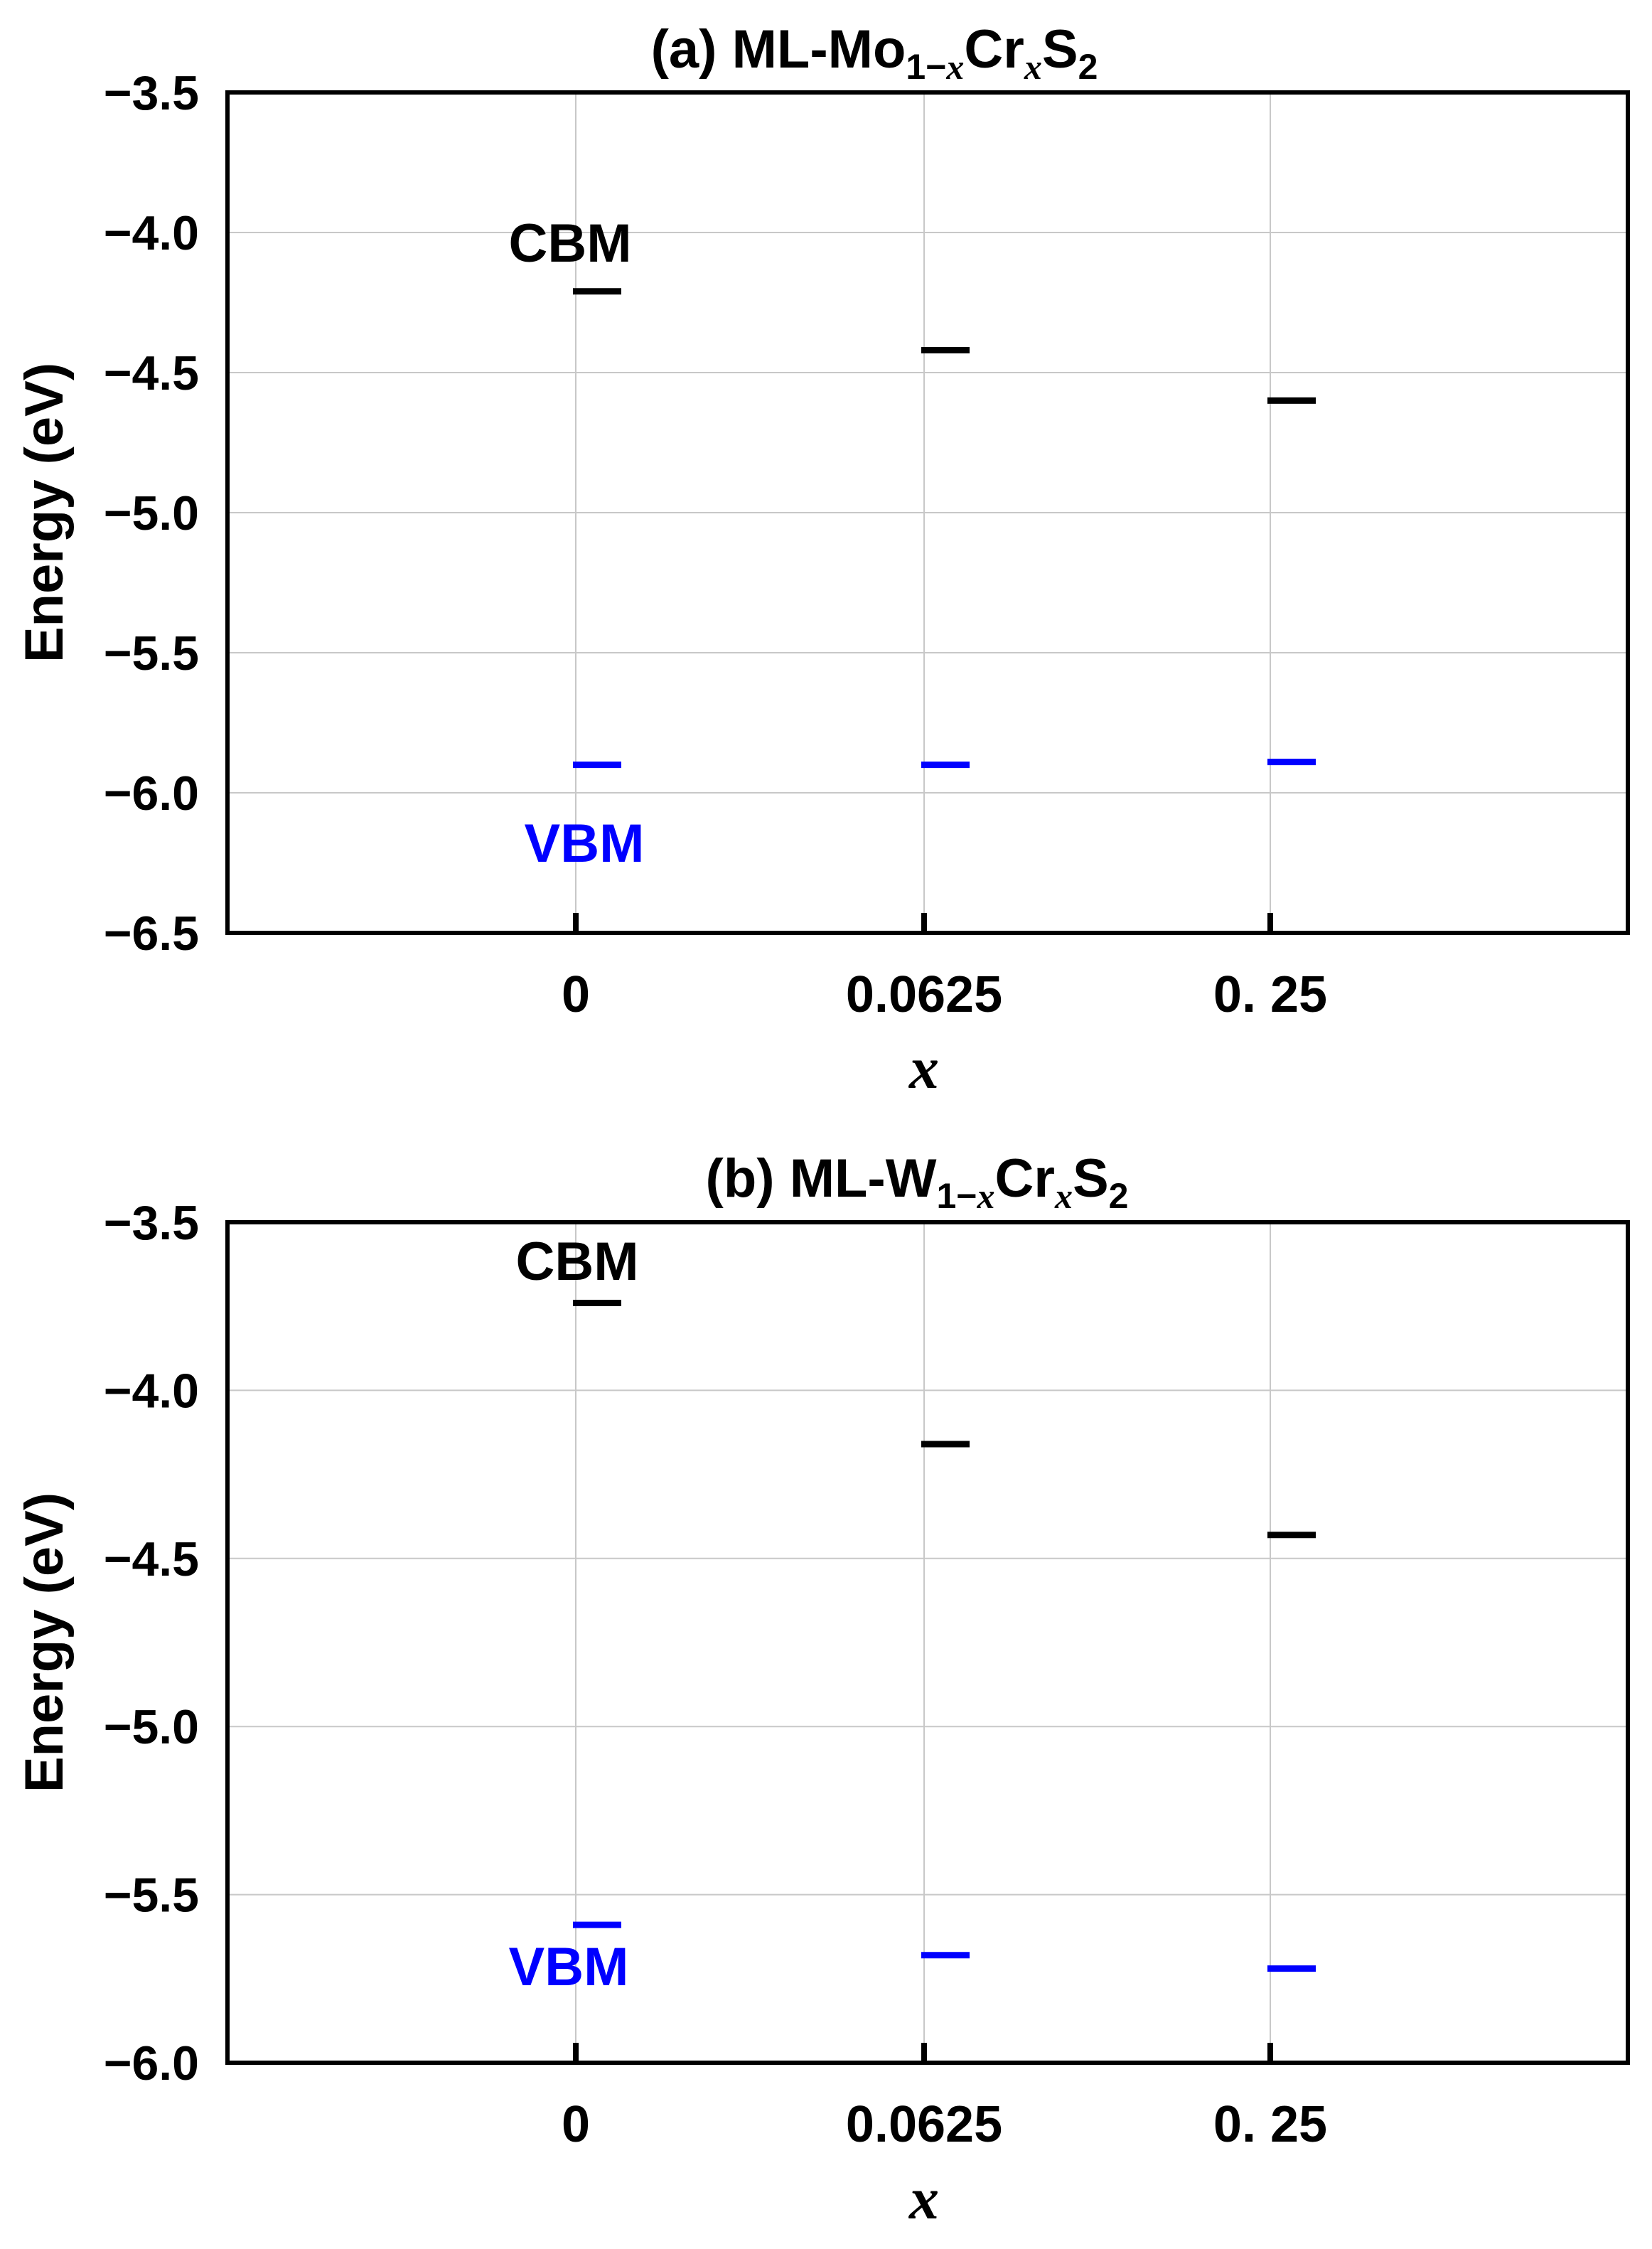  Describe the element at coordinates (917, 1182) in the screenshot. I see `chart-title-b: (b) ML-W1−xCrxS2` at that location.